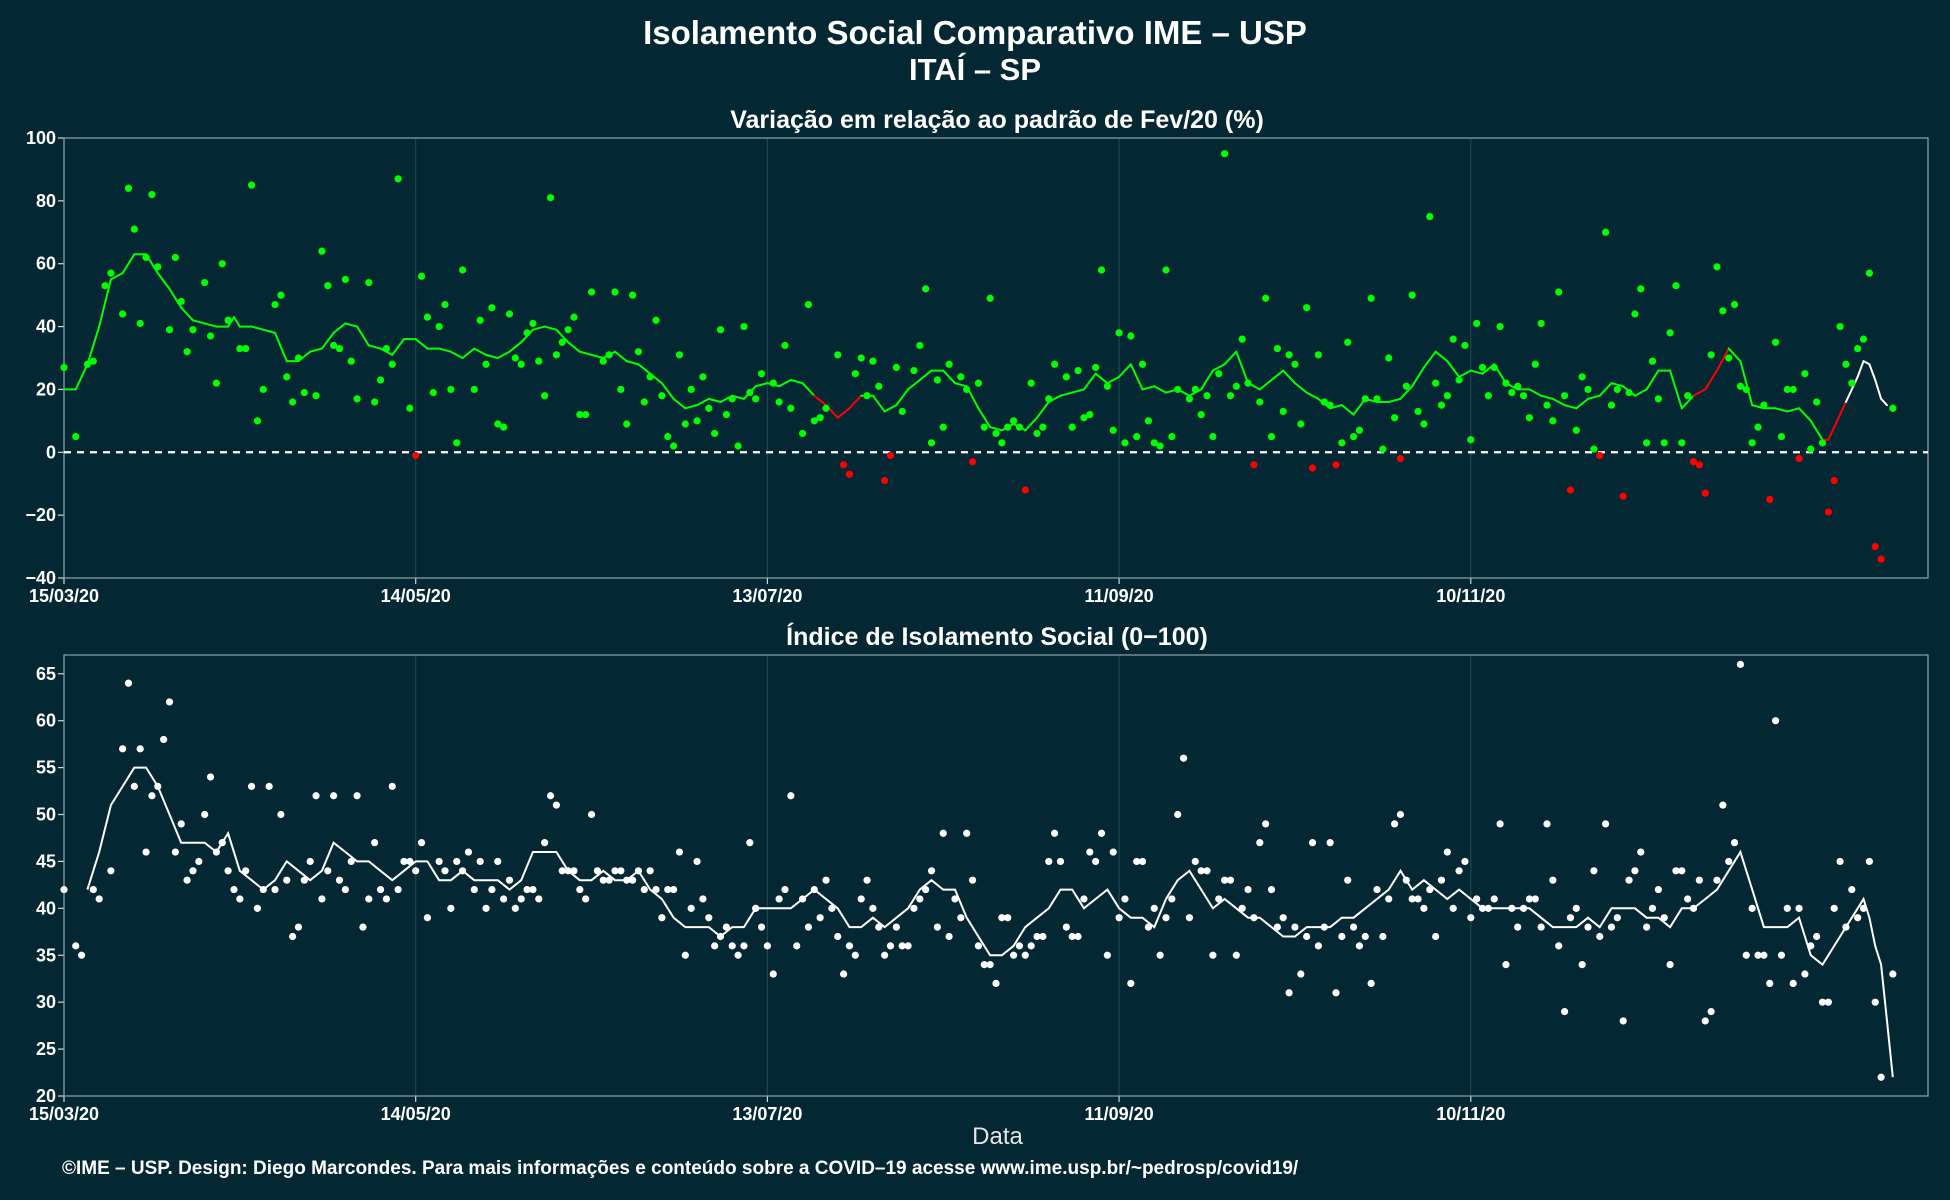 The image size is (1950, 1200). What do you see at coordinates (997, 1136) in the screenshot?
I see `x-axis-label: Data` at bounding box center [997, 1136].